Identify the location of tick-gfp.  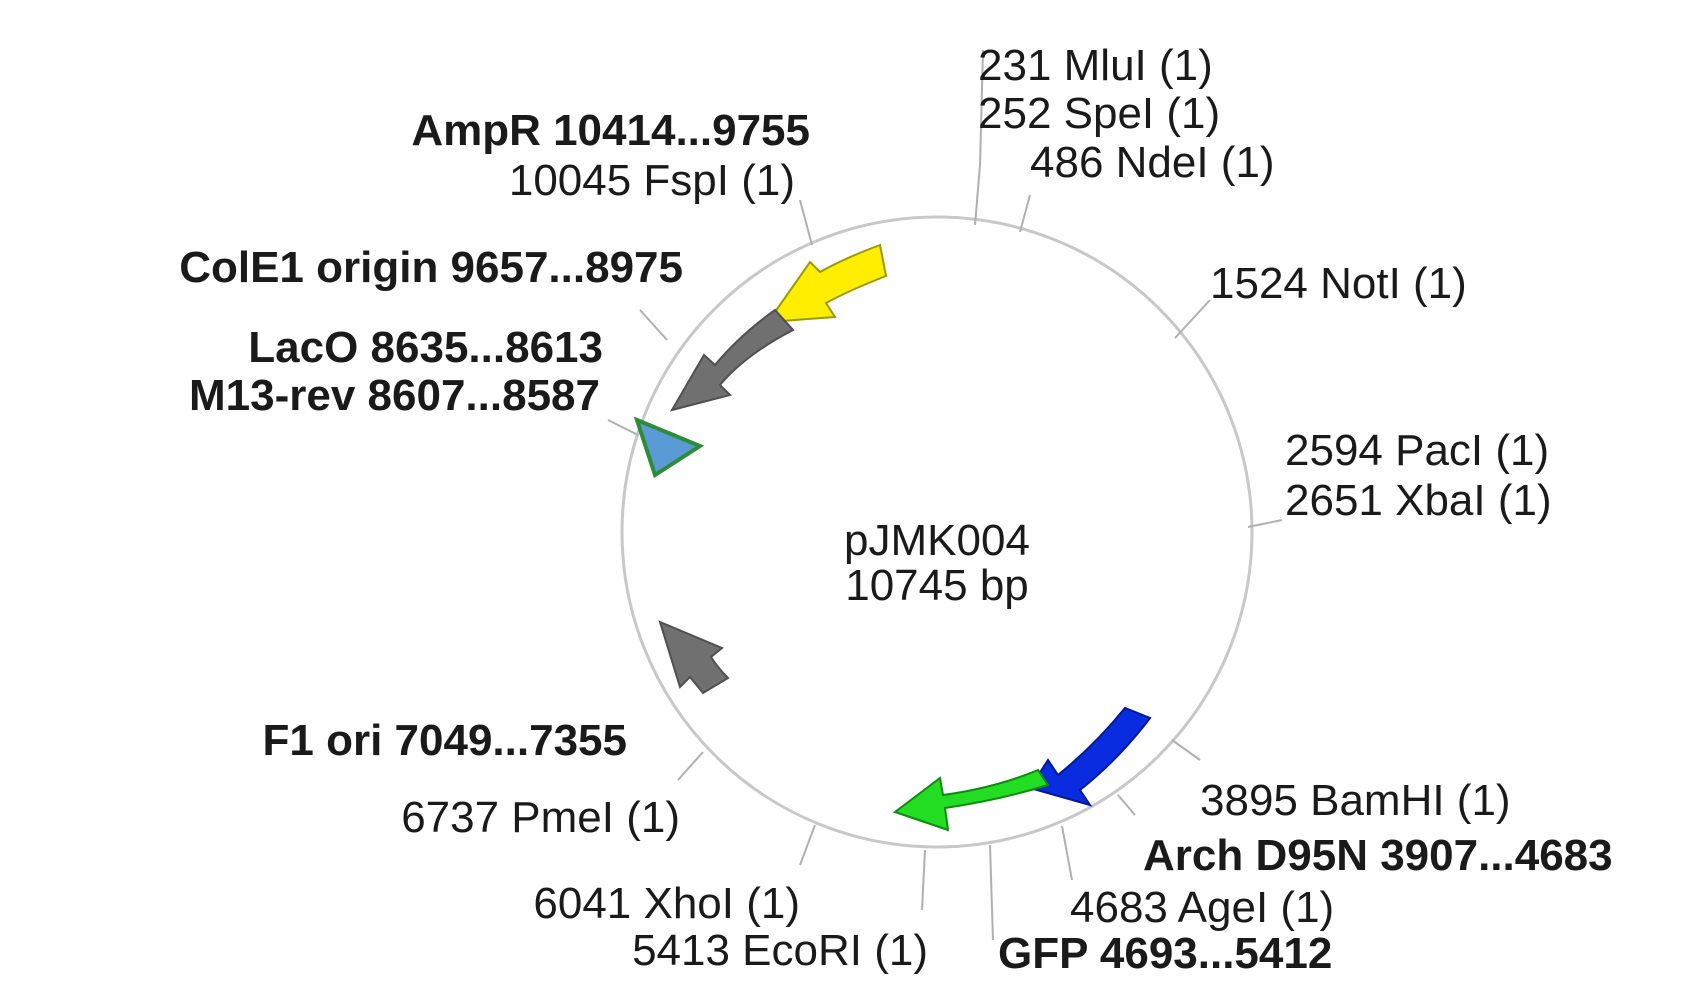
(991, 892).